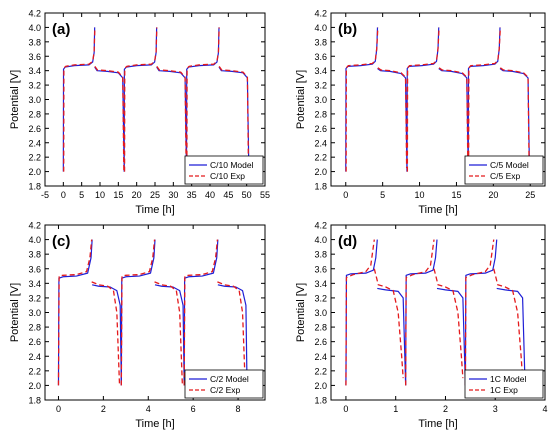  Describe the element at coordinates (544, 409) in the screenshot. I see `x-tick-label: 4` at that location.